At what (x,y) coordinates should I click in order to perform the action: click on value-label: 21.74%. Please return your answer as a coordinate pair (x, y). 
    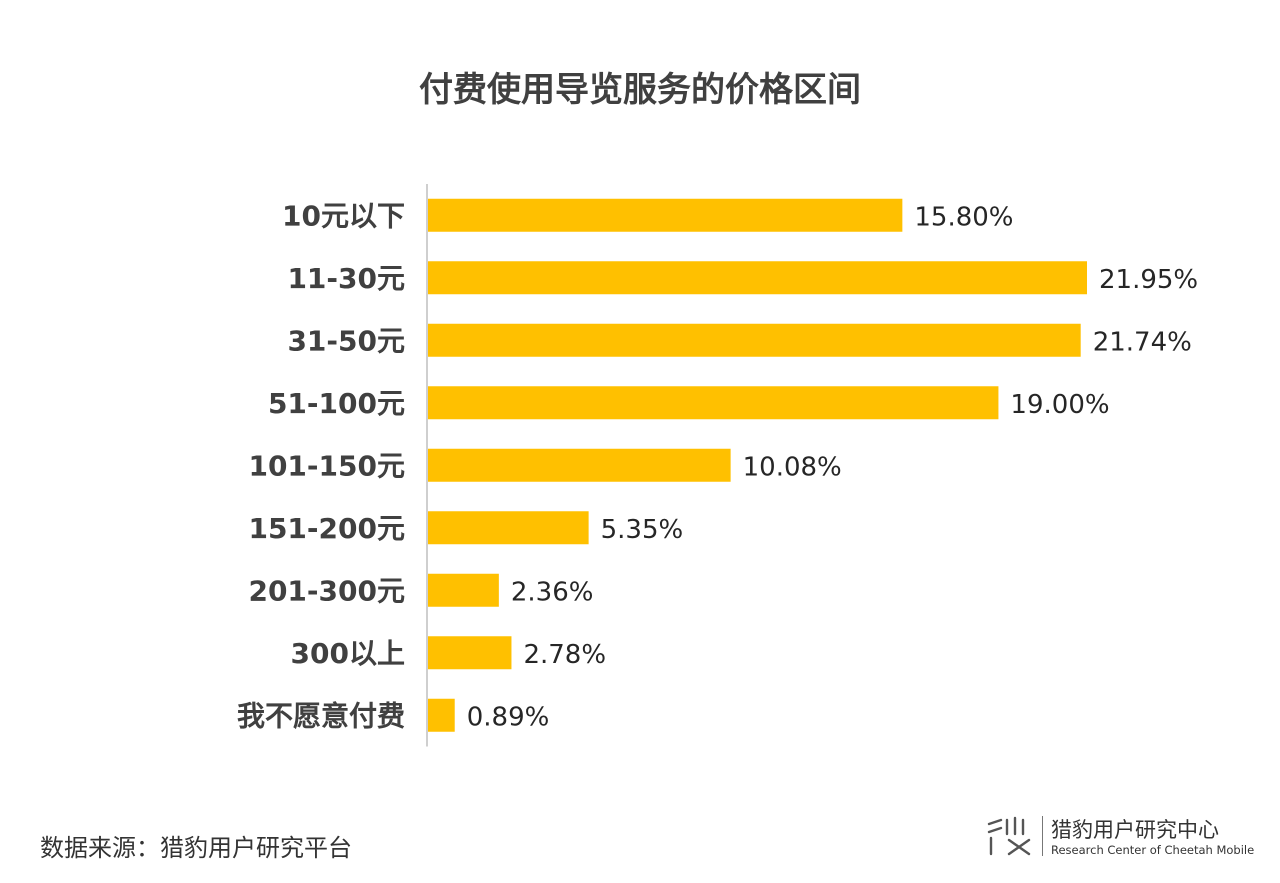
    Looking at the image, I should click on (1142, 342).